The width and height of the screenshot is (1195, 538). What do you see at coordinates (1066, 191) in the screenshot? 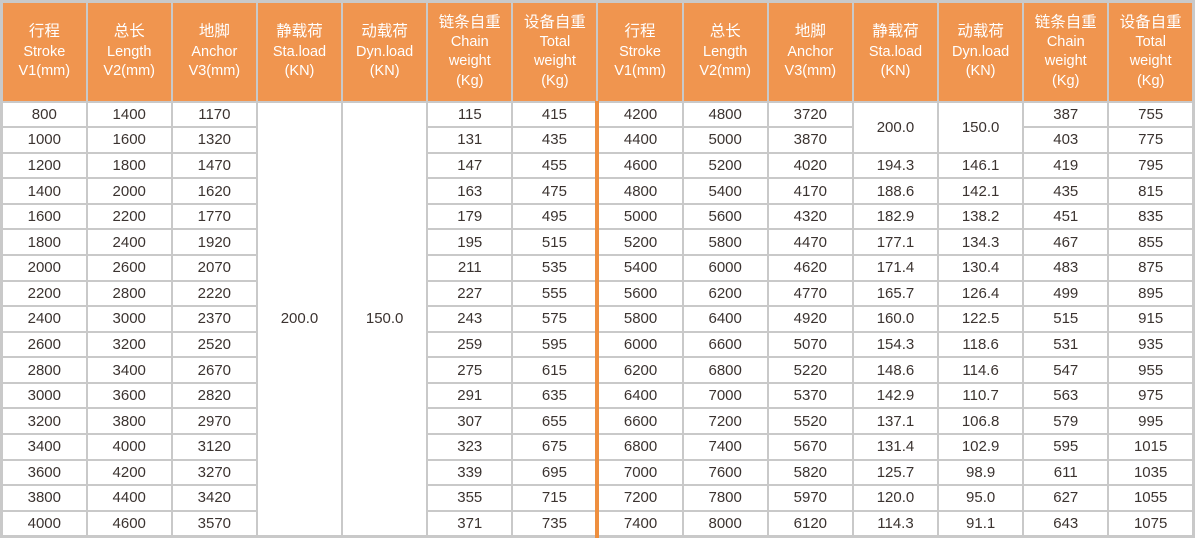
I see `cell-right-chain-weight: 435` at bounding box center [1066, 191].